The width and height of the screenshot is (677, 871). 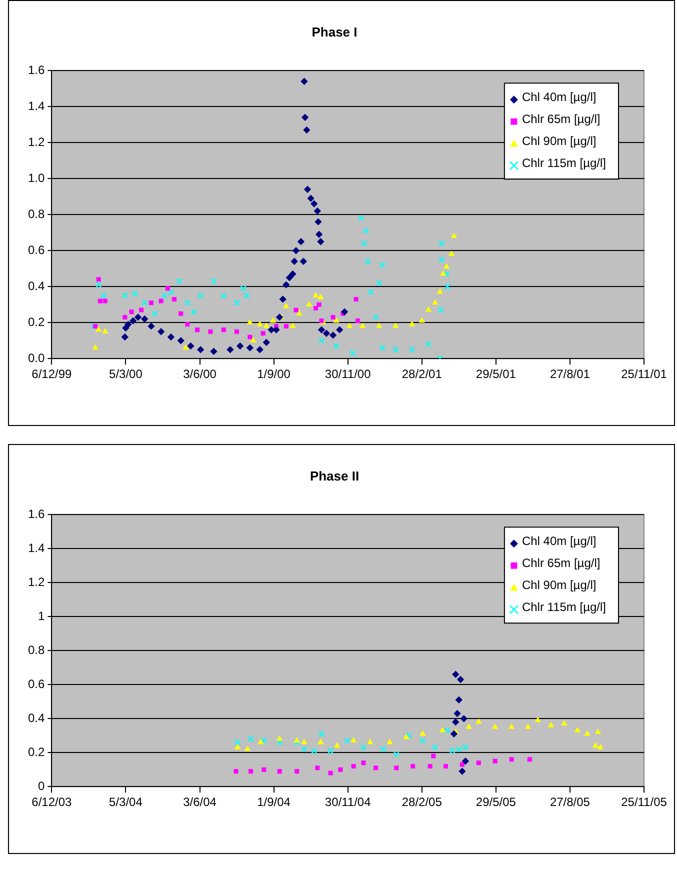 What do you see at coordinates (496, 802) in the screenshot?
I see `x-tick-label: 29/5/05` at bounding box center [496, 802].